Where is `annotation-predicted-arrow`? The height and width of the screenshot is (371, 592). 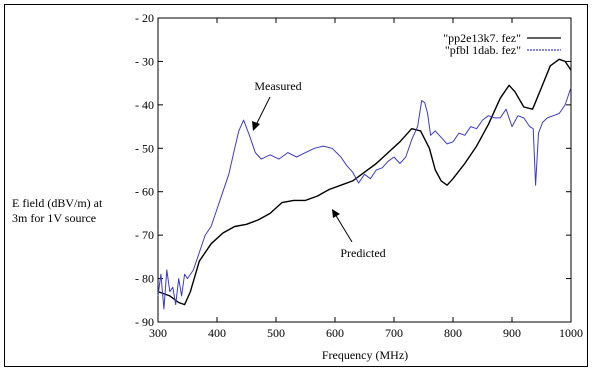
annotation-predicted-arrow is located at coordinates (343, 228).